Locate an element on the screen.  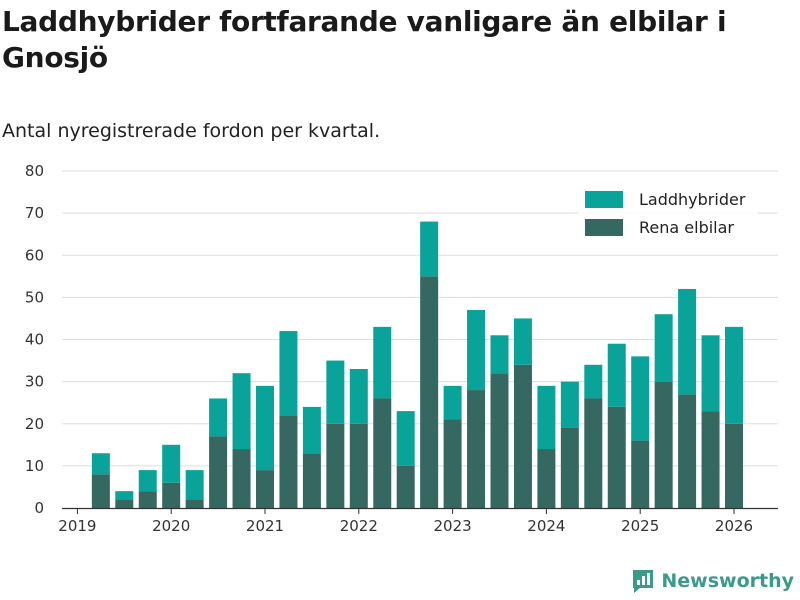
x-tick-label: 2019 is located at coordinates (77, 526).